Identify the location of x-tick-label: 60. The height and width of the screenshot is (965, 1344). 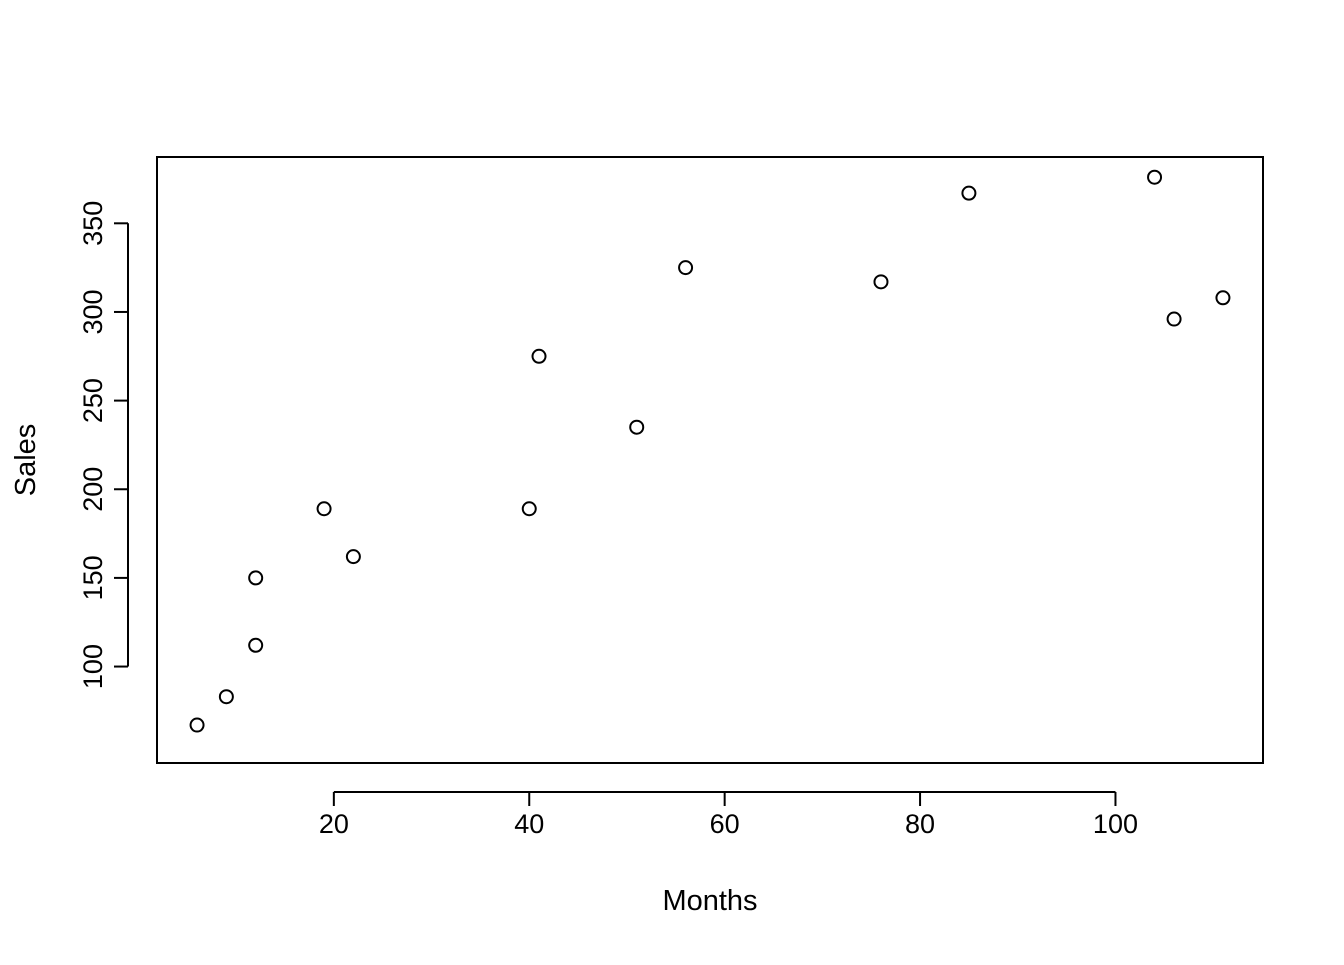
(725, 824).